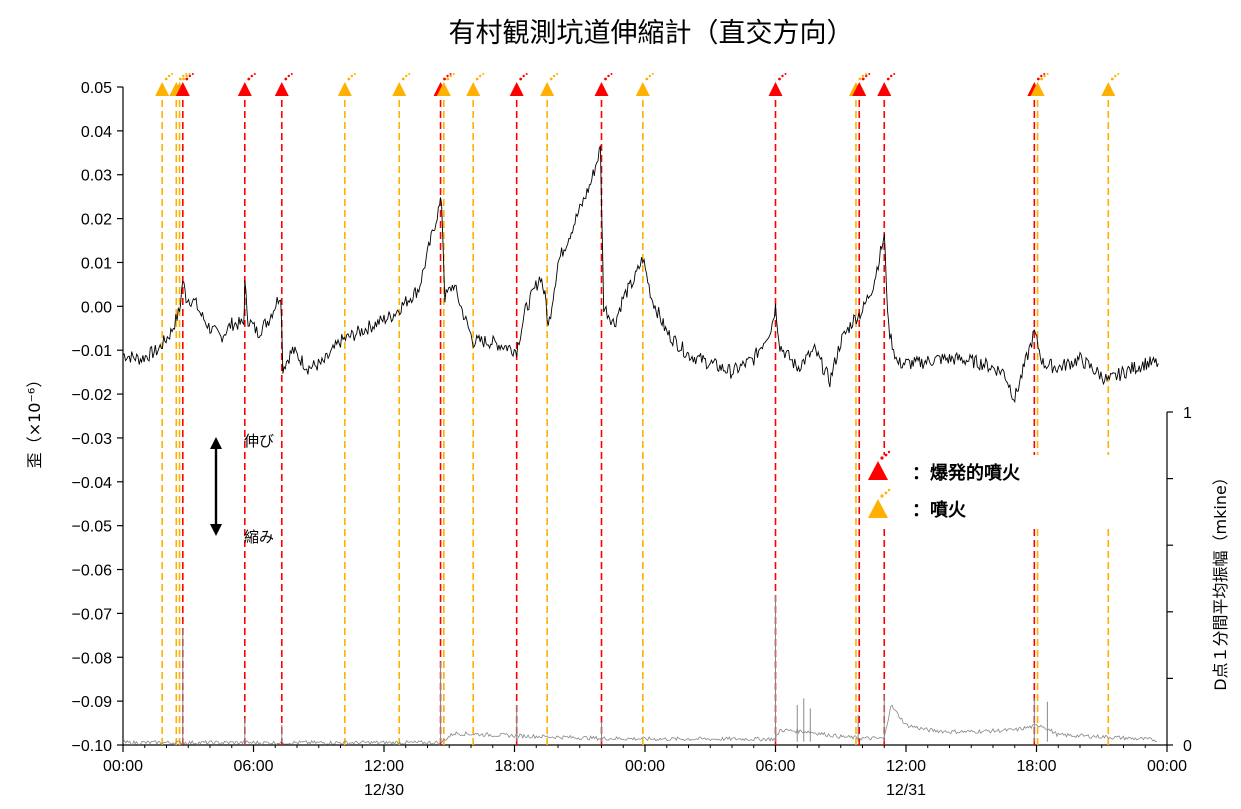 This screenshot has width=1241, height=809. I want to click on left-tick-label: −0.09, so click(92, 702).